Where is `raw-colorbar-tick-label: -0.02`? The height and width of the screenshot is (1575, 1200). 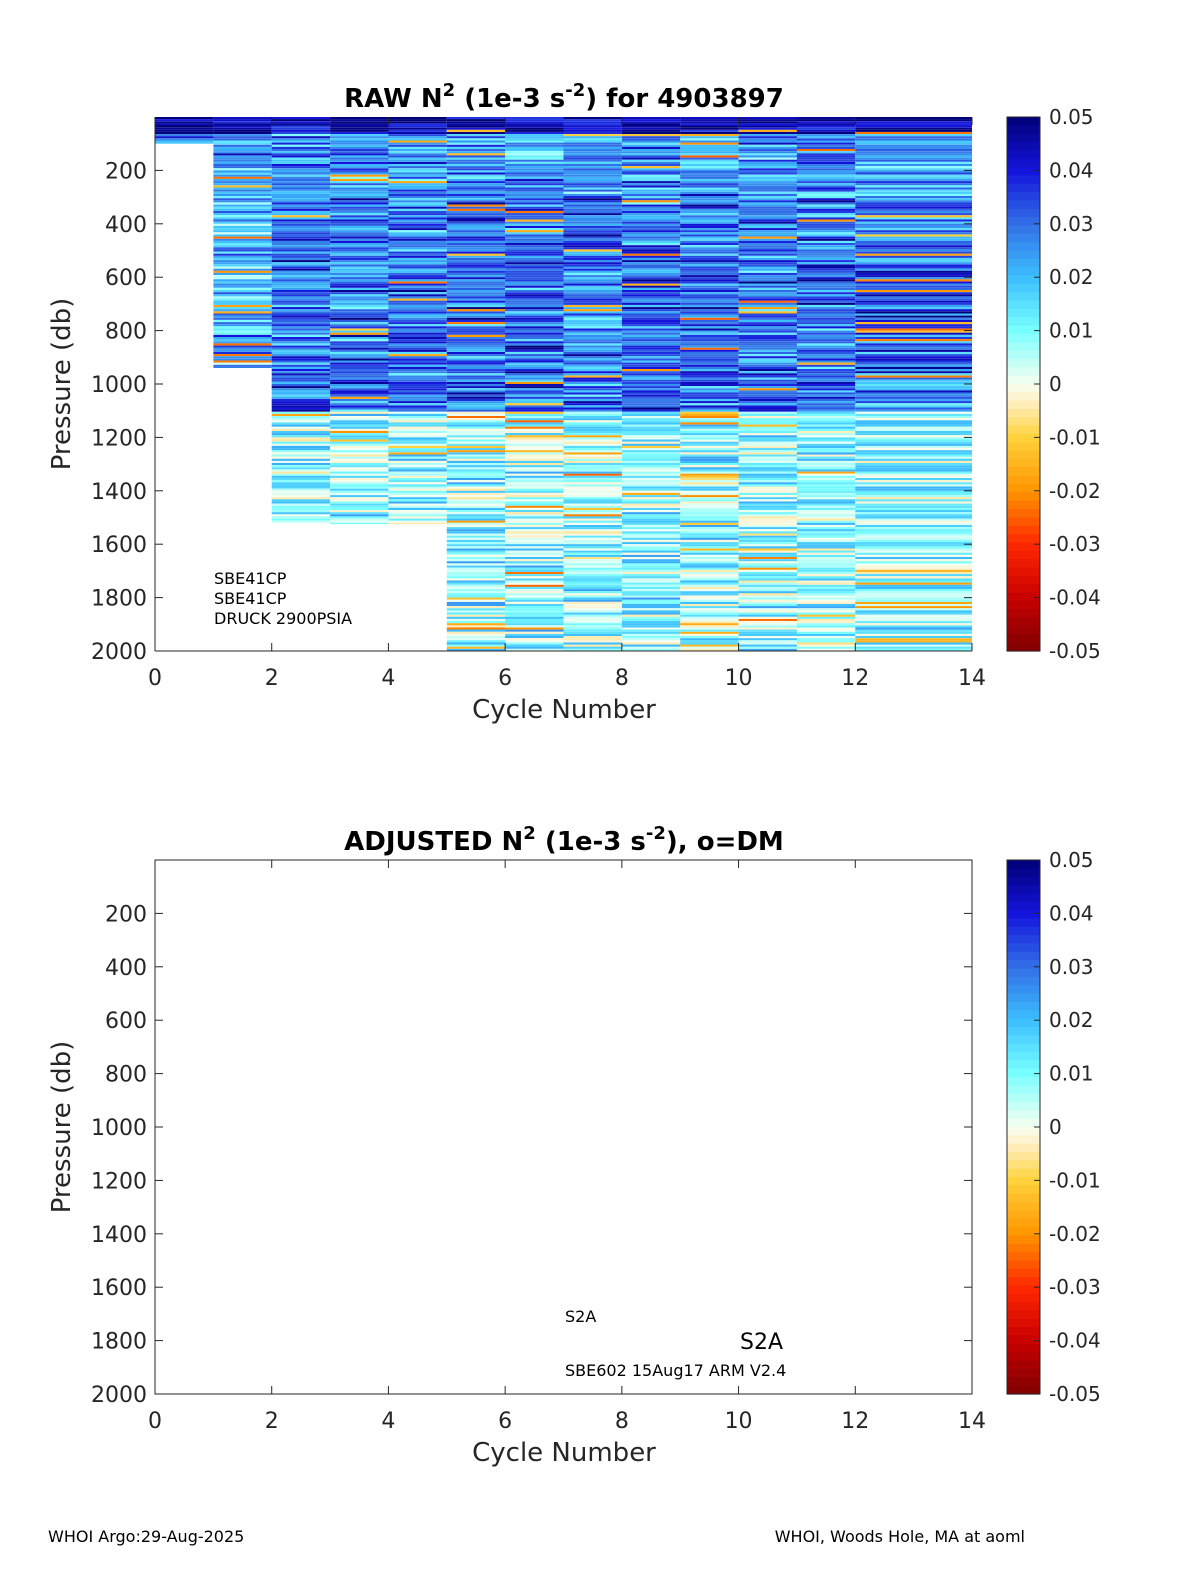 raw-colorbar-tick-label: -0.02 is located at coordinates (1075, 491).